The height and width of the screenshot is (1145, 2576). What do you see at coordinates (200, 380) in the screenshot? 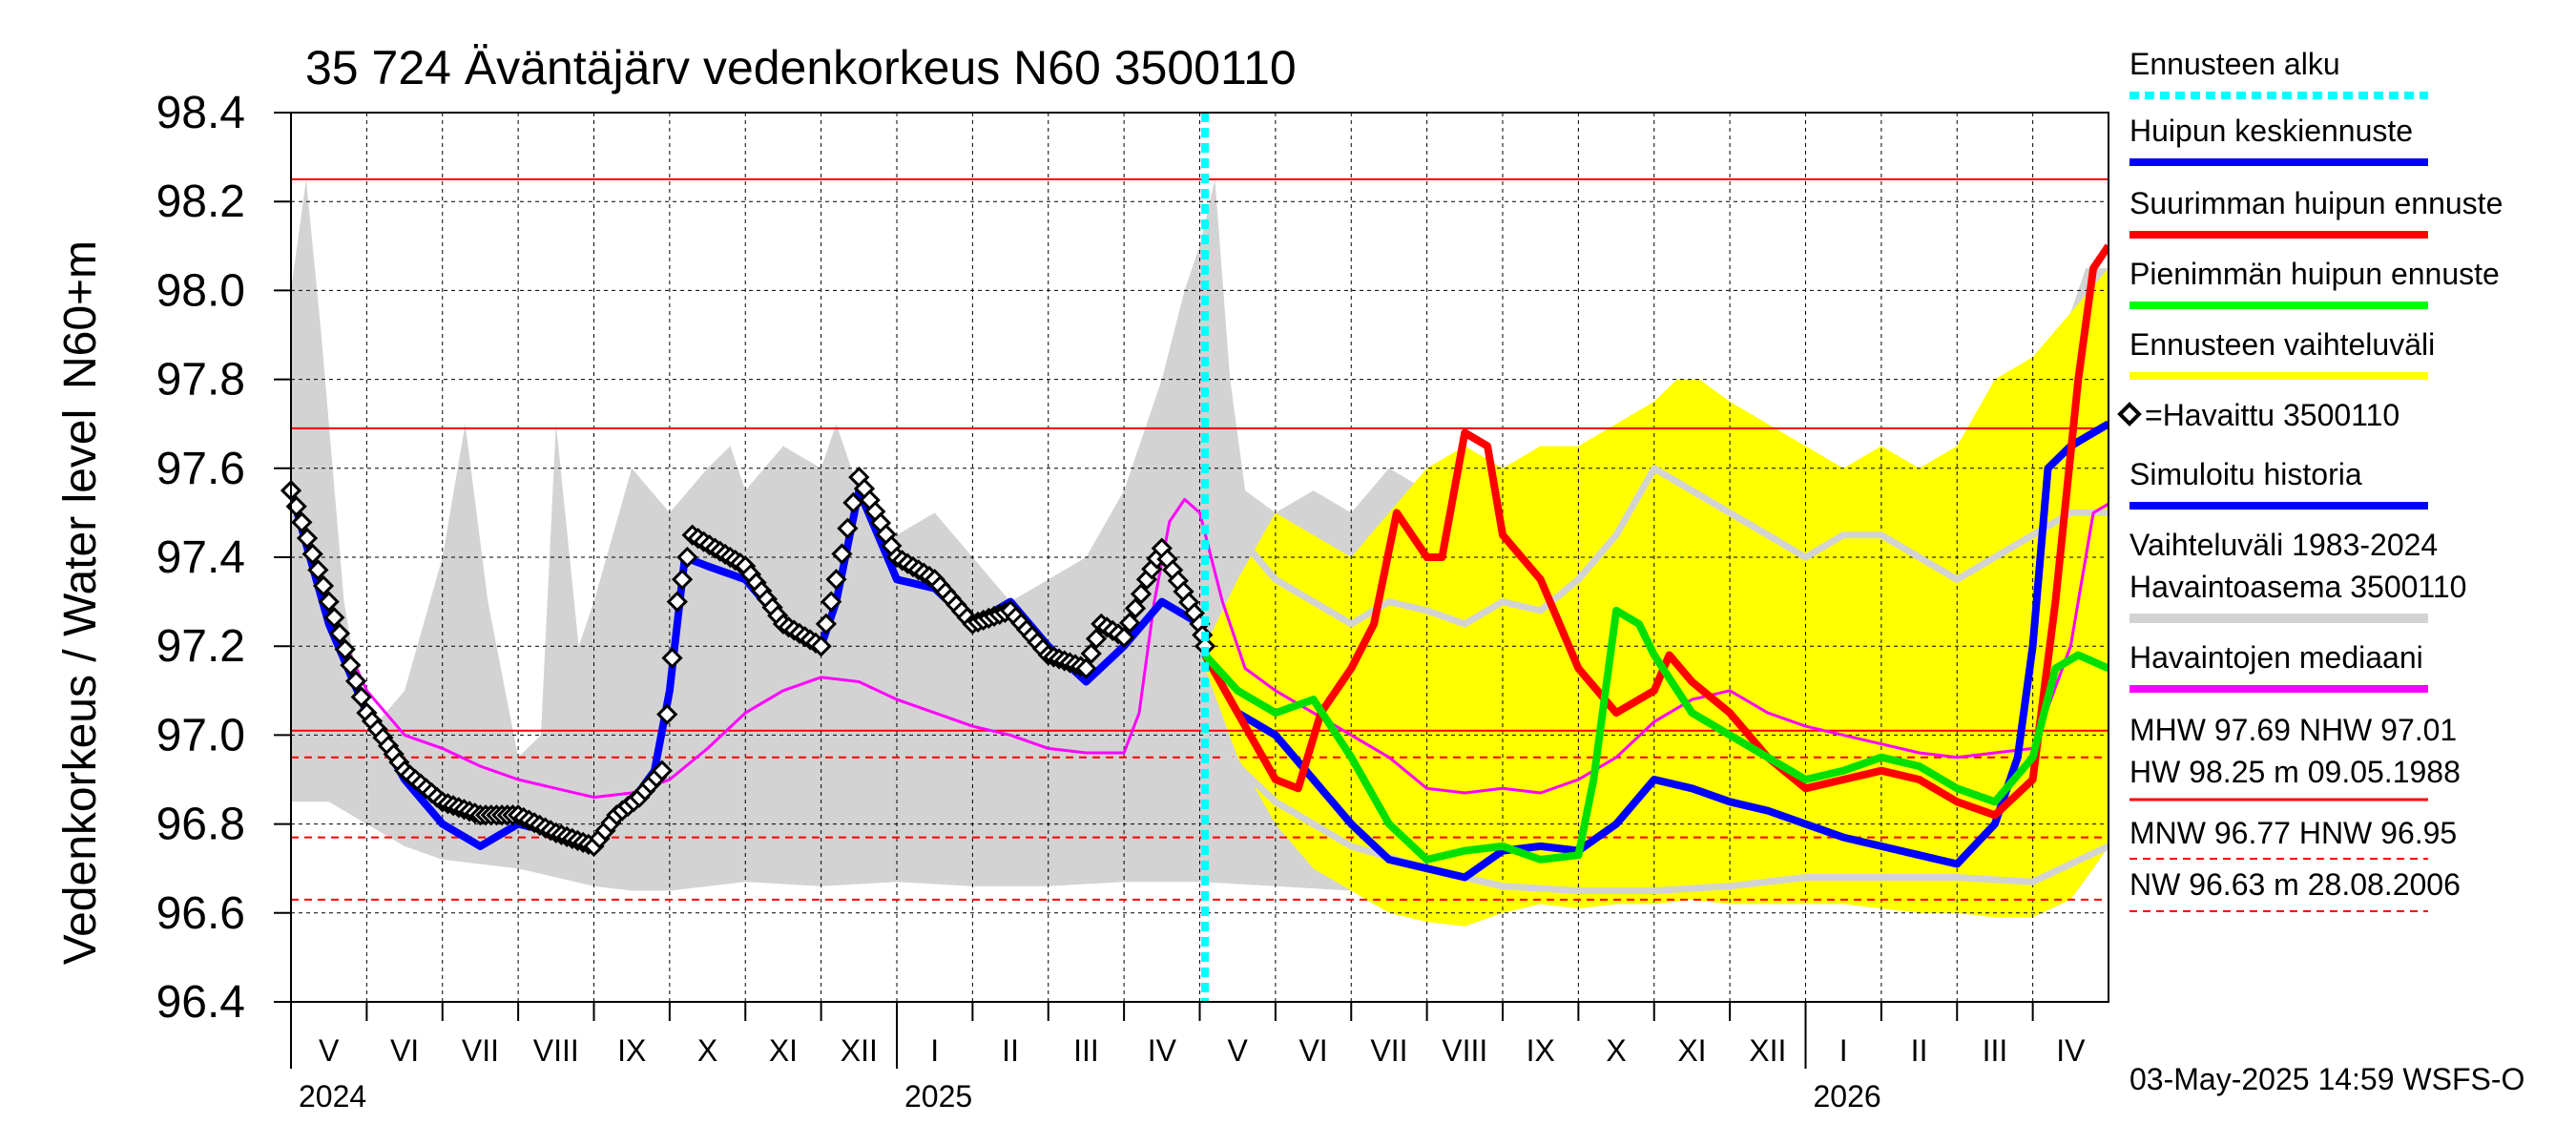
I see `y-tick-label: 97.8` at bounding box center [200, 380].